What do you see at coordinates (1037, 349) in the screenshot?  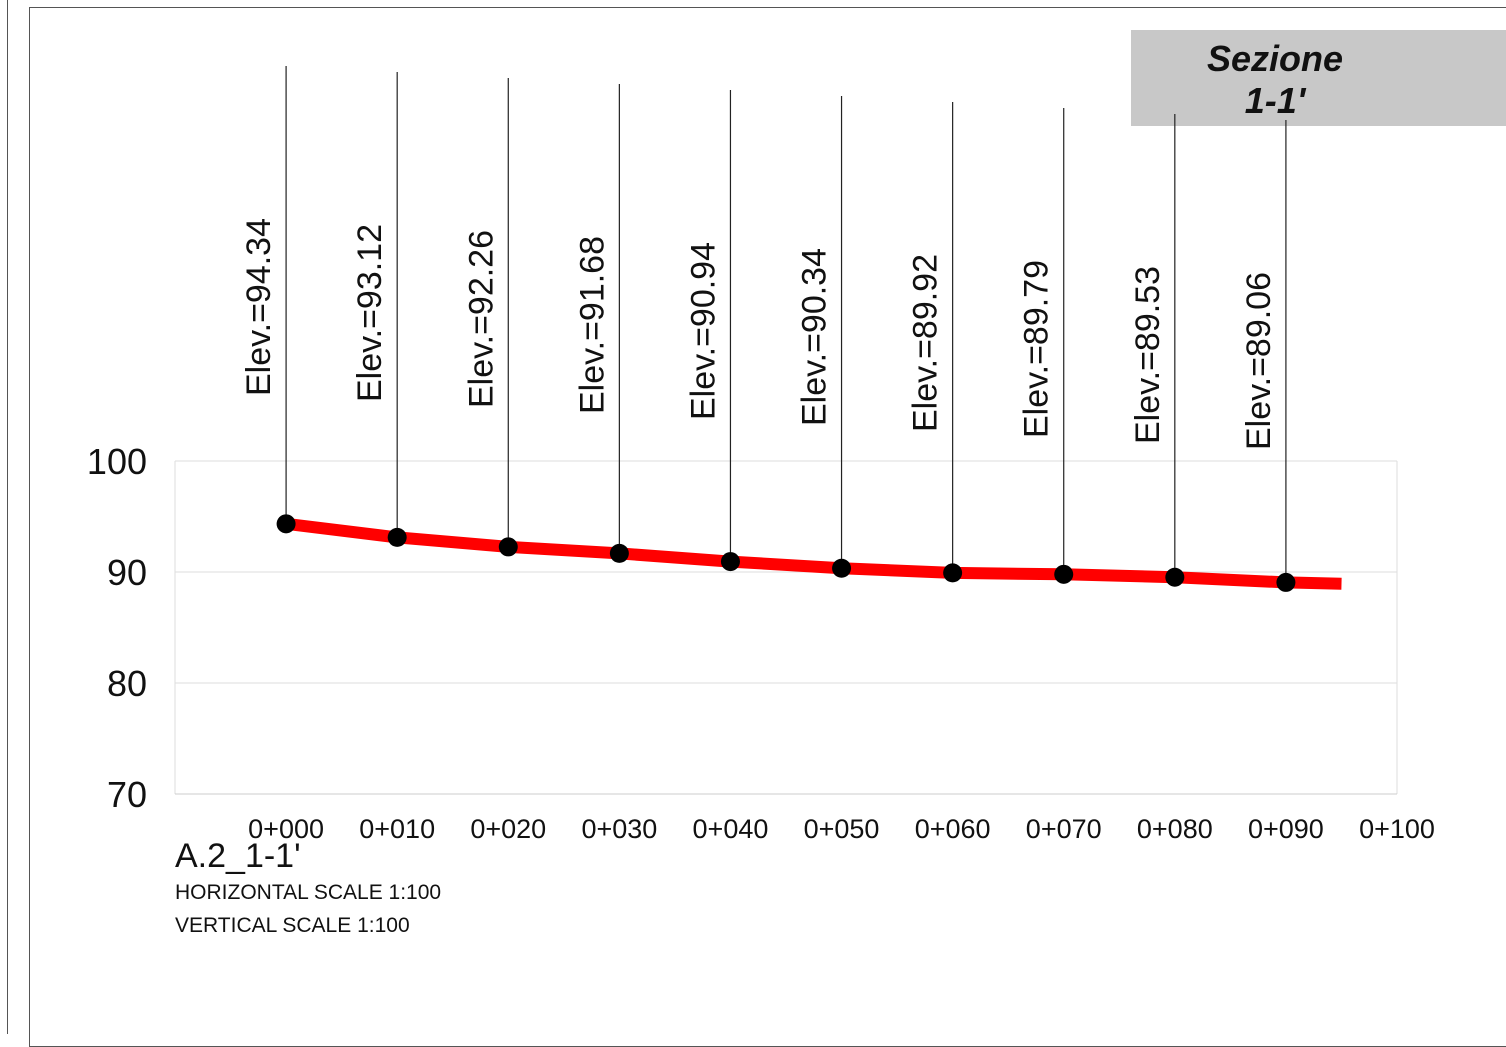 I see `elevation-label: Elev.=89.79` at bounding box center [1037, 349].